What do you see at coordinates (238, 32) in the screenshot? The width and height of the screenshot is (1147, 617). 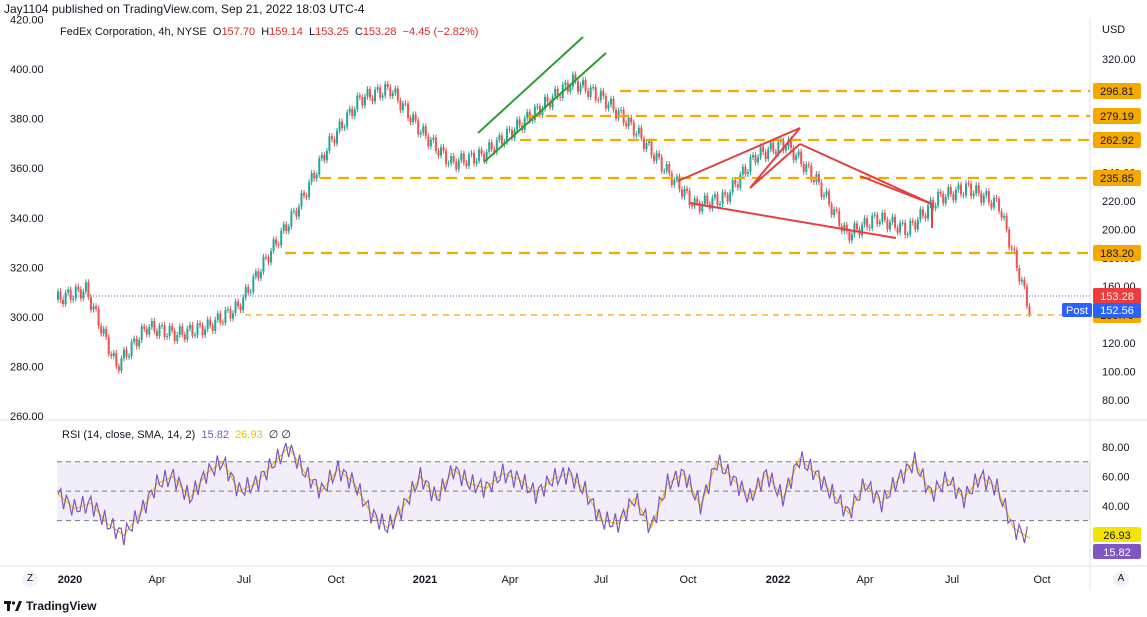 I see `legend-open: 157.70` at bounding box center [238, 32].